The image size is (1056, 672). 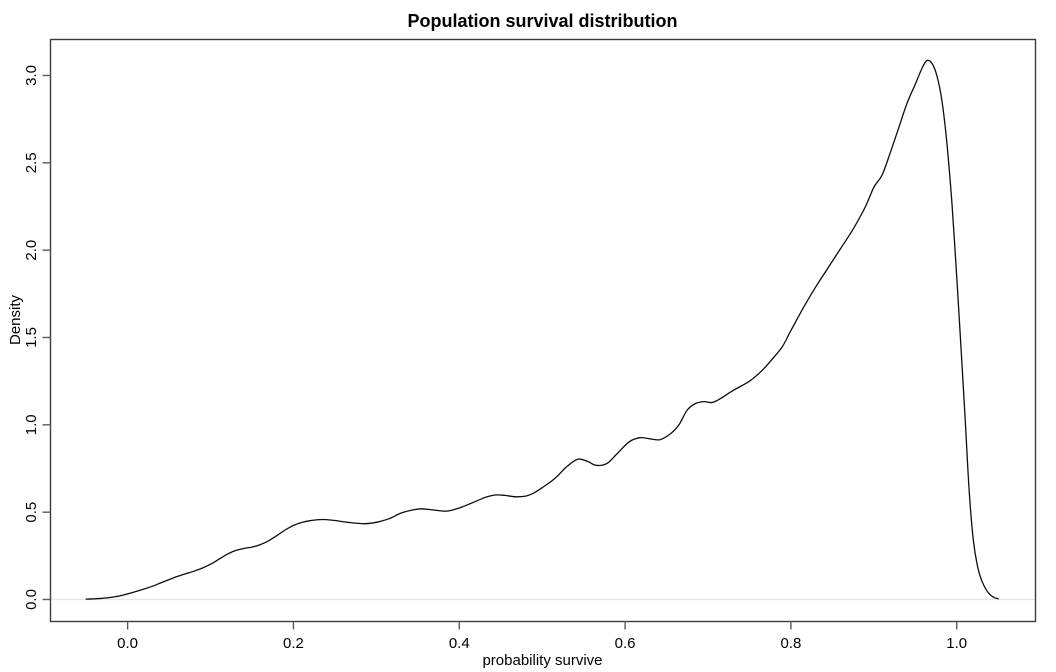 I want to click on x-tick-label: 0.6, so click(x=625, y=643).